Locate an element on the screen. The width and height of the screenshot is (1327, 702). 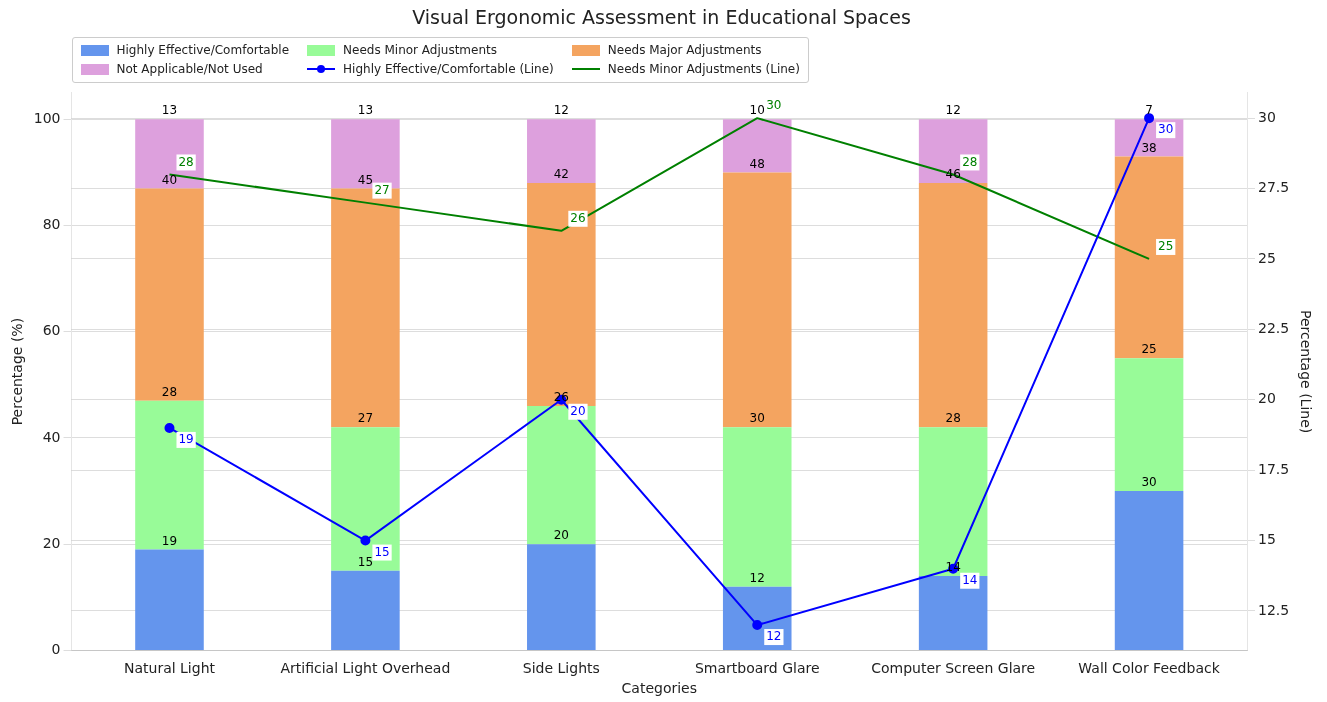
data-label: 14 is located at coordinates (970, 579).